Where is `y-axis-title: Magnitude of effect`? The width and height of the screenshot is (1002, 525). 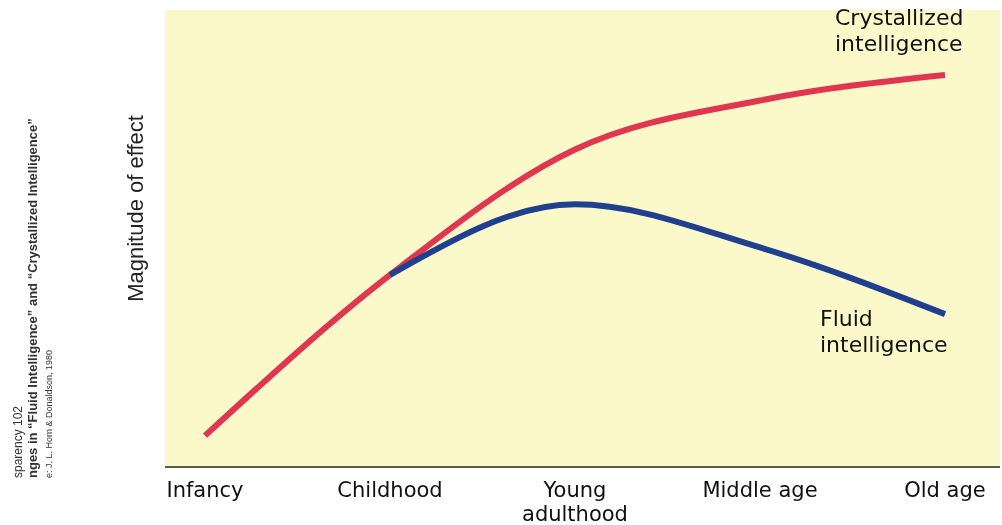 y-axis-title: Magnitude of effect is located at coordinates (135, 208).